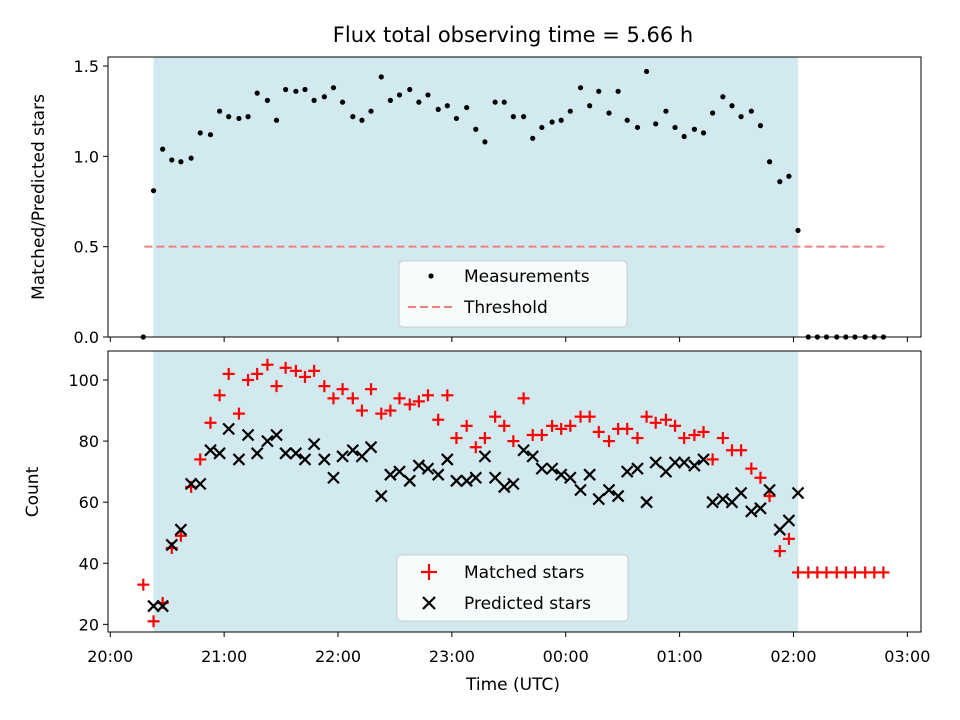  What do you see at coordinates (505, 308) in the screenshot?
I see `legend-threshold-label: Threshold` at bounding box center [505, 308].